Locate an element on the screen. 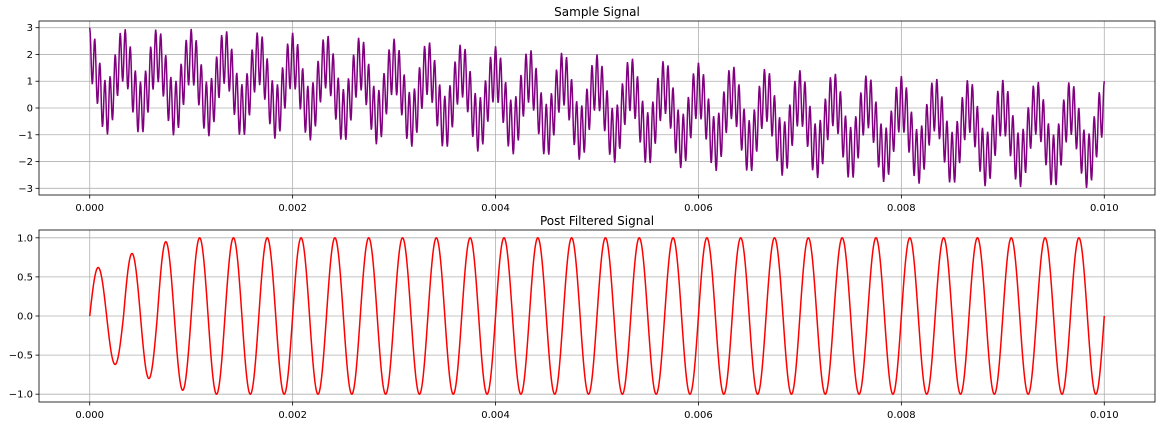 The height and width of the screenshot is (427, 1161). post-filtered-signal-xtick-label-1: 0.002 is located at coordinates (292, 415).